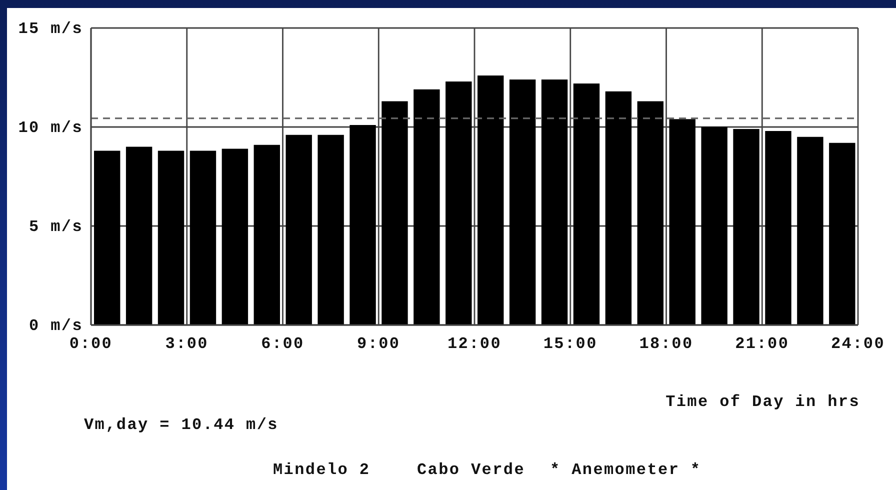 The width and height of the screenshot is (896, 490). I want to click on y-tick-label: 10 m/s, so click(50, 128).